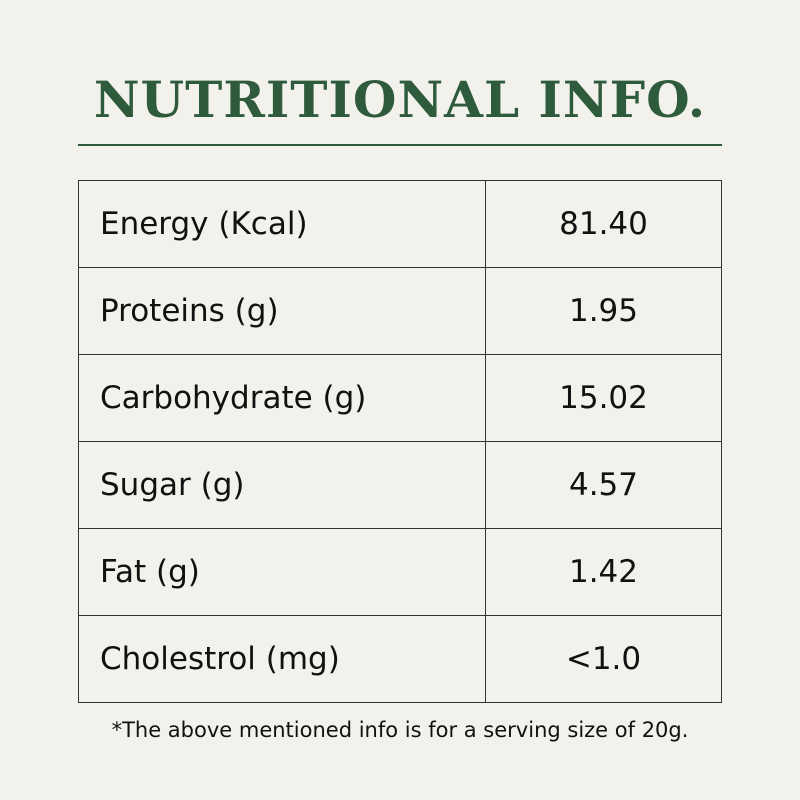 Image resolution: width=800 pixels, height=800 pixels. I want to click on title: NUTRITIONAL INFO., so click(400, 99).